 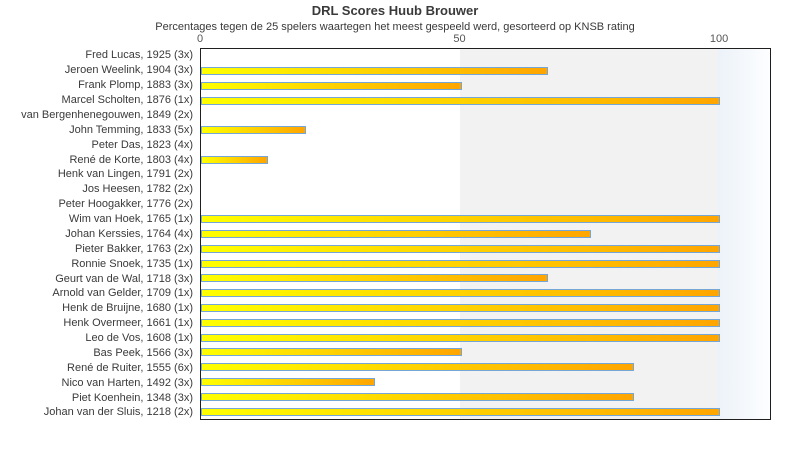 What do you see at coordinates (459, 39) in the screenshot?
I see `x-tick-label: 50` at bounding box center [459, 39].